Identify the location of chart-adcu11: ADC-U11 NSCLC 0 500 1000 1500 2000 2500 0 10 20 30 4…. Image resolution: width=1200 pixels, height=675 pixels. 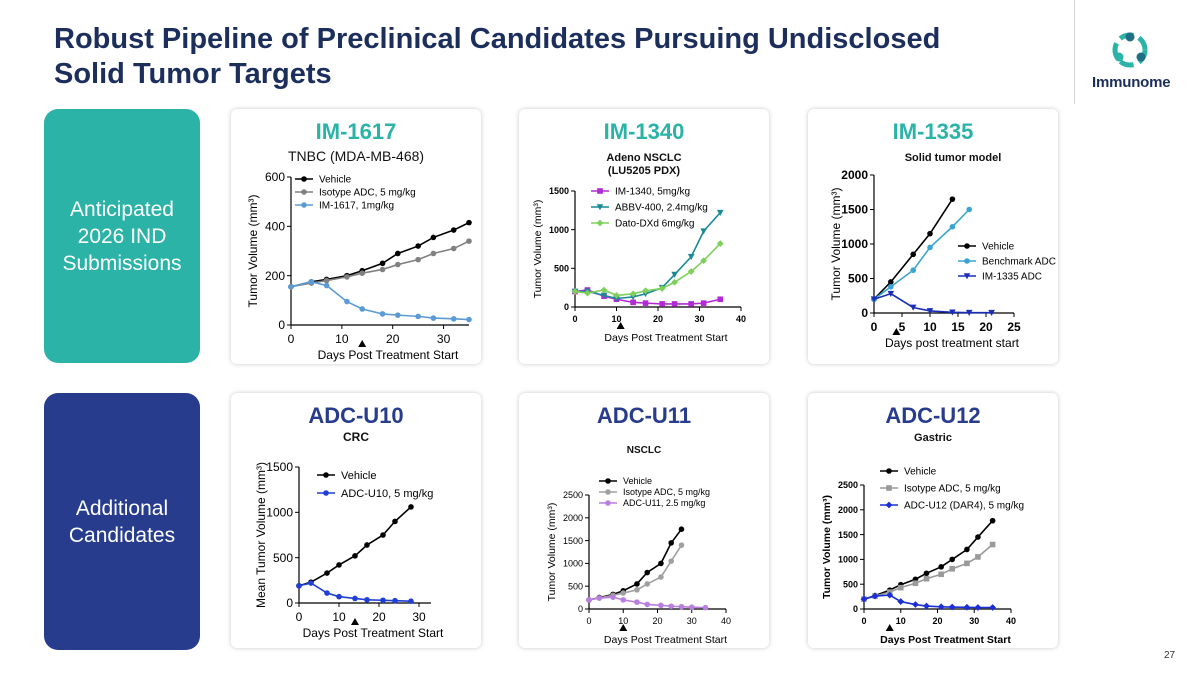
(638, 524).